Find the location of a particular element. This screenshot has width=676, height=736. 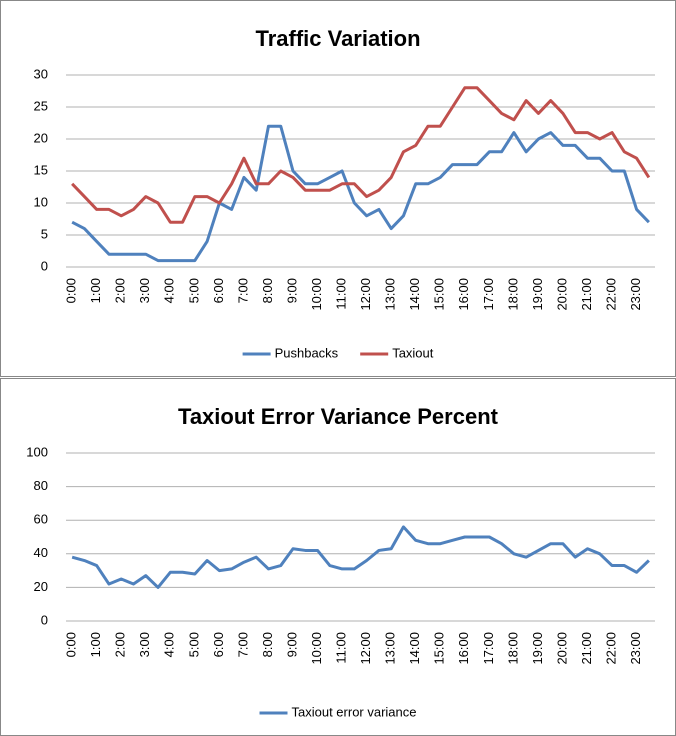

y-tick-label: 80 is located at coordinates (41, 485).